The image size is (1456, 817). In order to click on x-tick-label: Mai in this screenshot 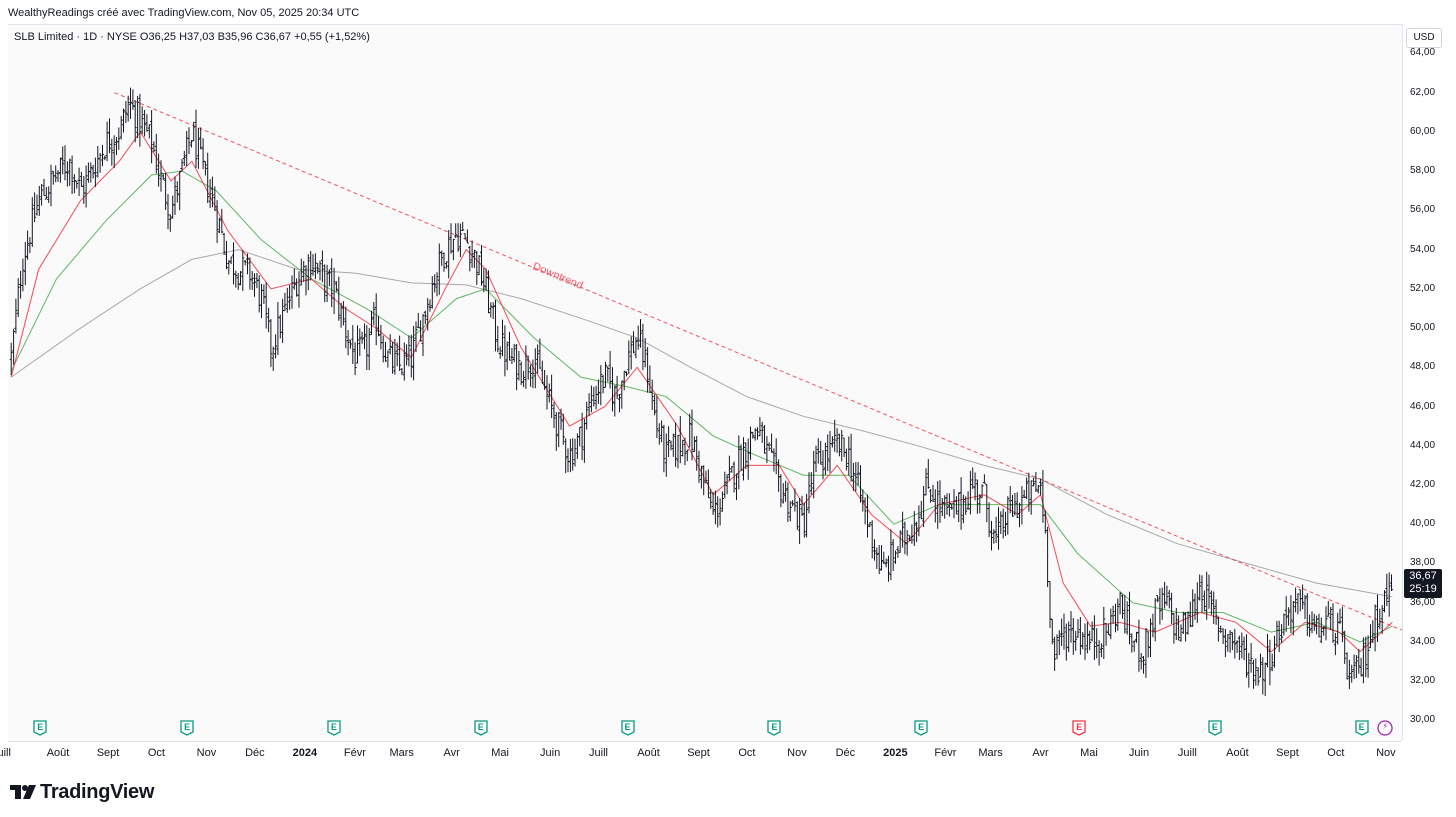, I will do `click(500, 753)`.